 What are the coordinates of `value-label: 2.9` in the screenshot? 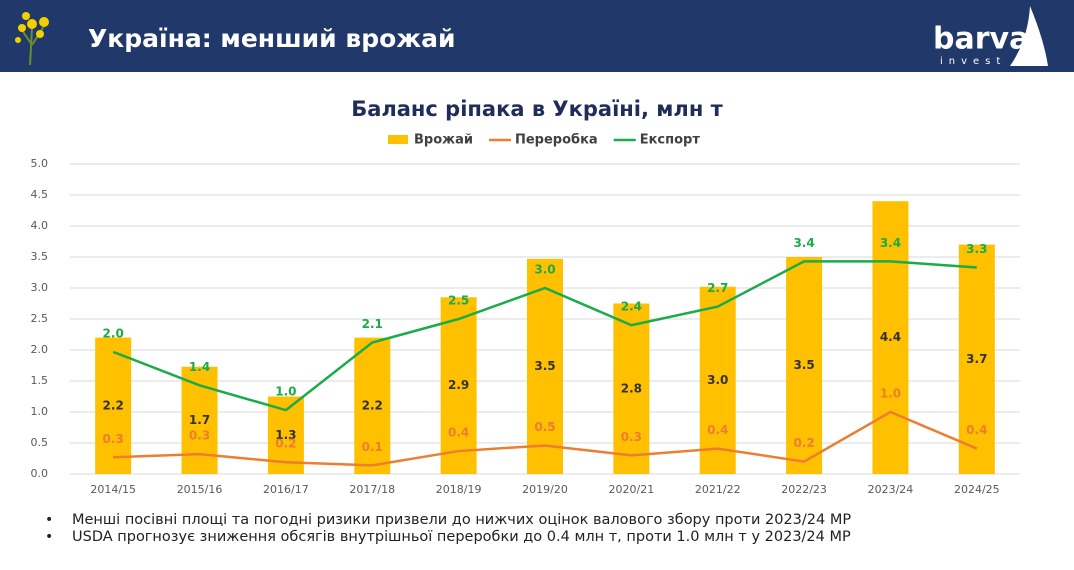 It's located at (458, 385).